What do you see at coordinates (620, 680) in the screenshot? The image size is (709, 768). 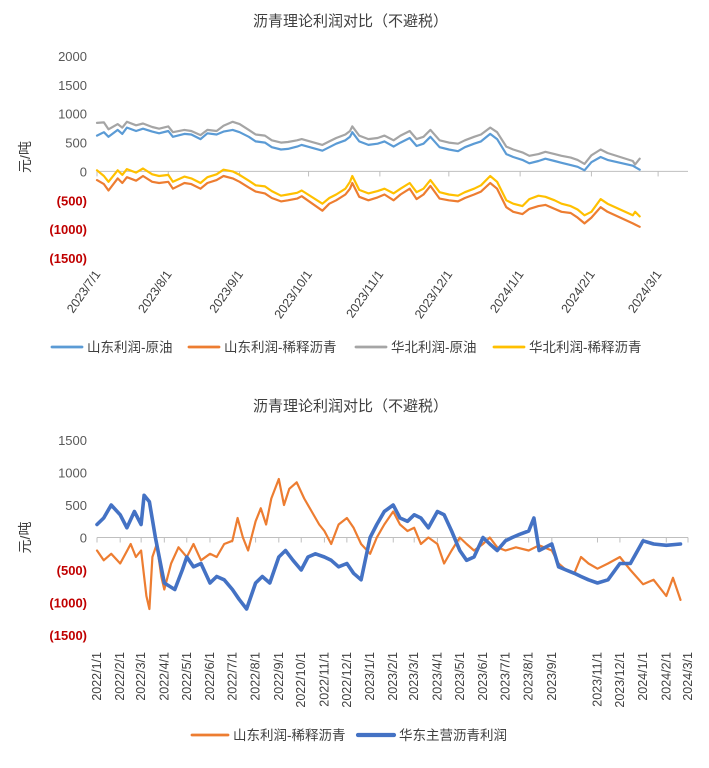 I see `x-tick-label: 2023/12/1` at bounding box center [620, 680].